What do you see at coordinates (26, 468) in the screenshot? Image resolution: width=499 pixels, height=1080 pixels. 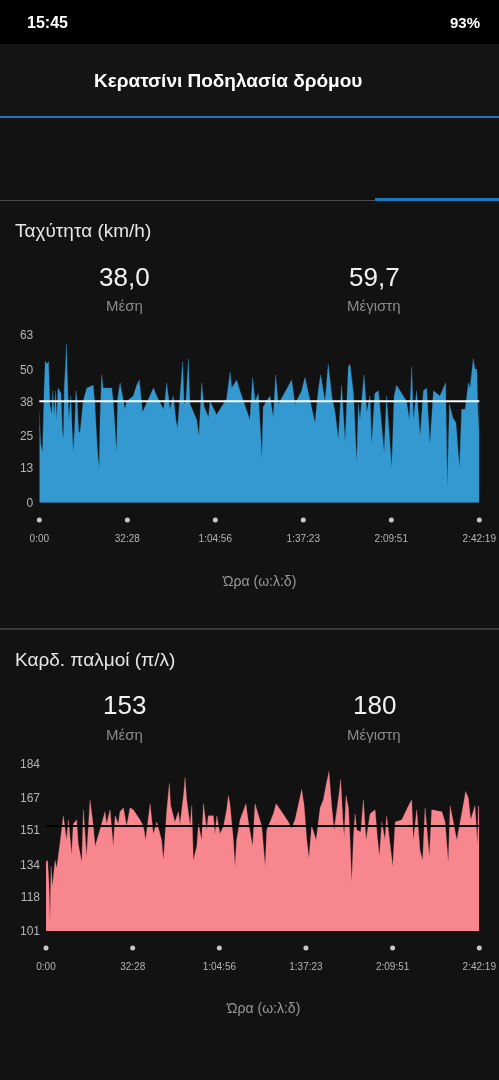 I see `y-tick-label: 13` at bounding box center [26, 468].